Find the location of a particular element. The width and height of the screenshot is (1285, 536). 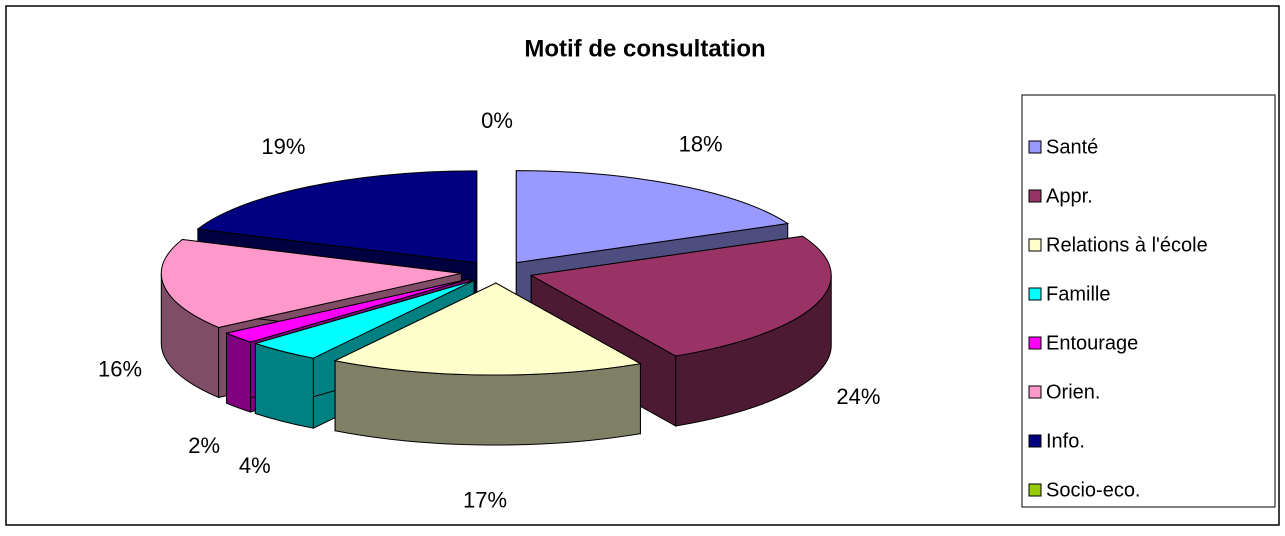

chart-title: Motif de consultation is located at coordinates (644, 48).